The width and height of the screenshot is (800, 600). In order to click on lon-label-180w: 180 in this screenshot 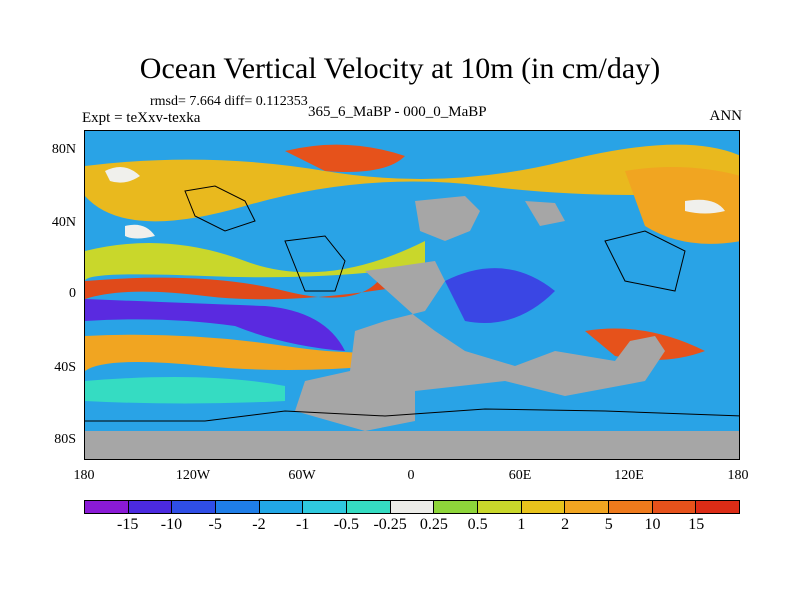, I will do `click(84, 475)`.